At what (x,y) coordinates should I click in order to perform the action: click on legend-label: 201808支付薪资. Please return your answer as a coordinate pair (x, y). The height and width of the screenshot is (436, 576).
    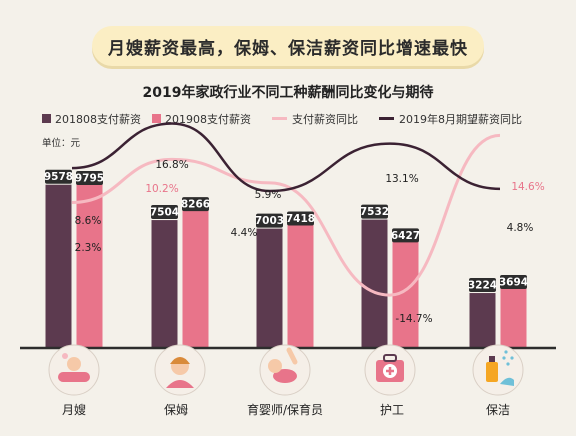
    Looking at the image, I should click on (98, 119).